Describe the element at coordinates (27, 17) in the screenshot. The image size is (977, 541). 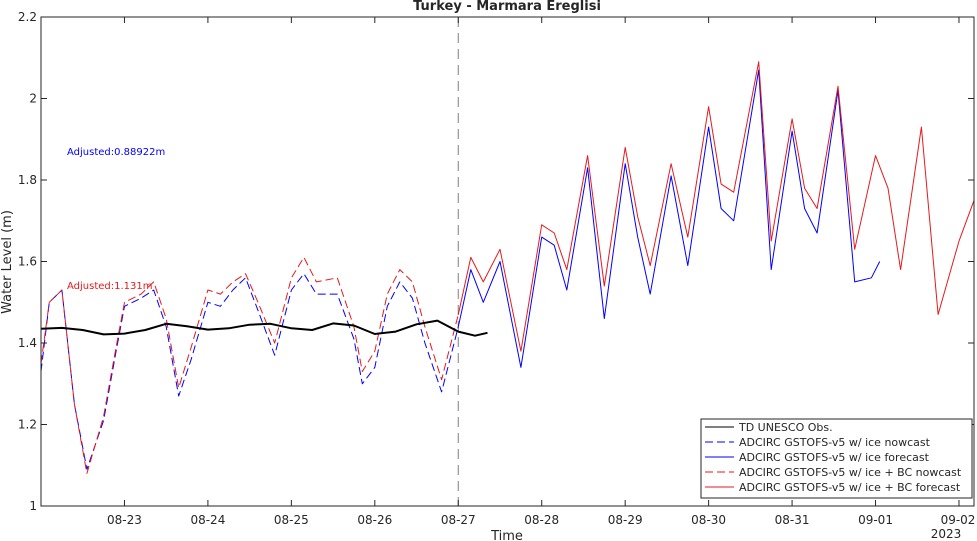
I see `y-tick-label: 2.2` at that location.